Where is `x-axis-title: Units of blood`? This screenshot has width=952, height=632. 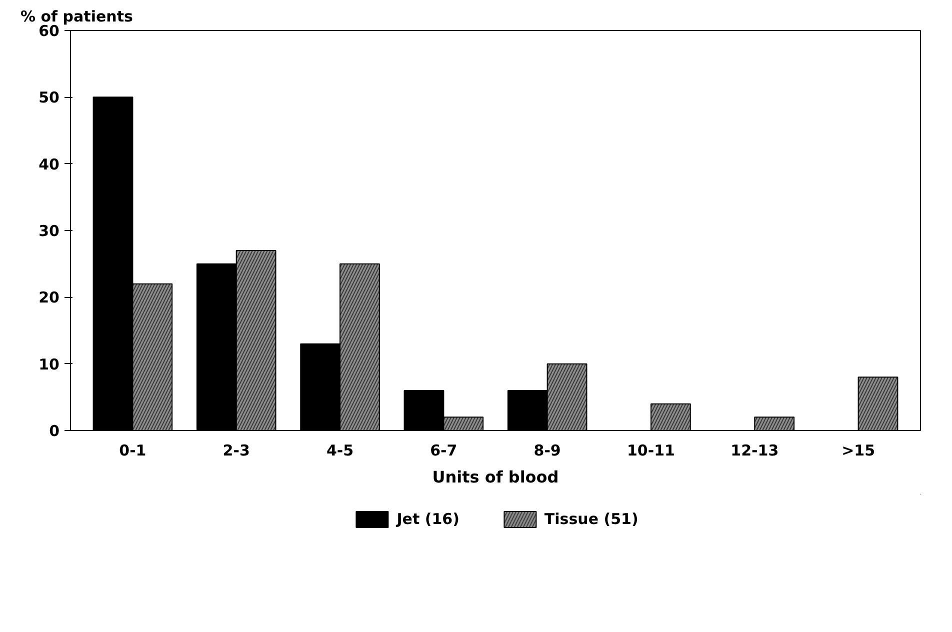
x-axis-title: Units of blood is located at coordinates (495, 477).